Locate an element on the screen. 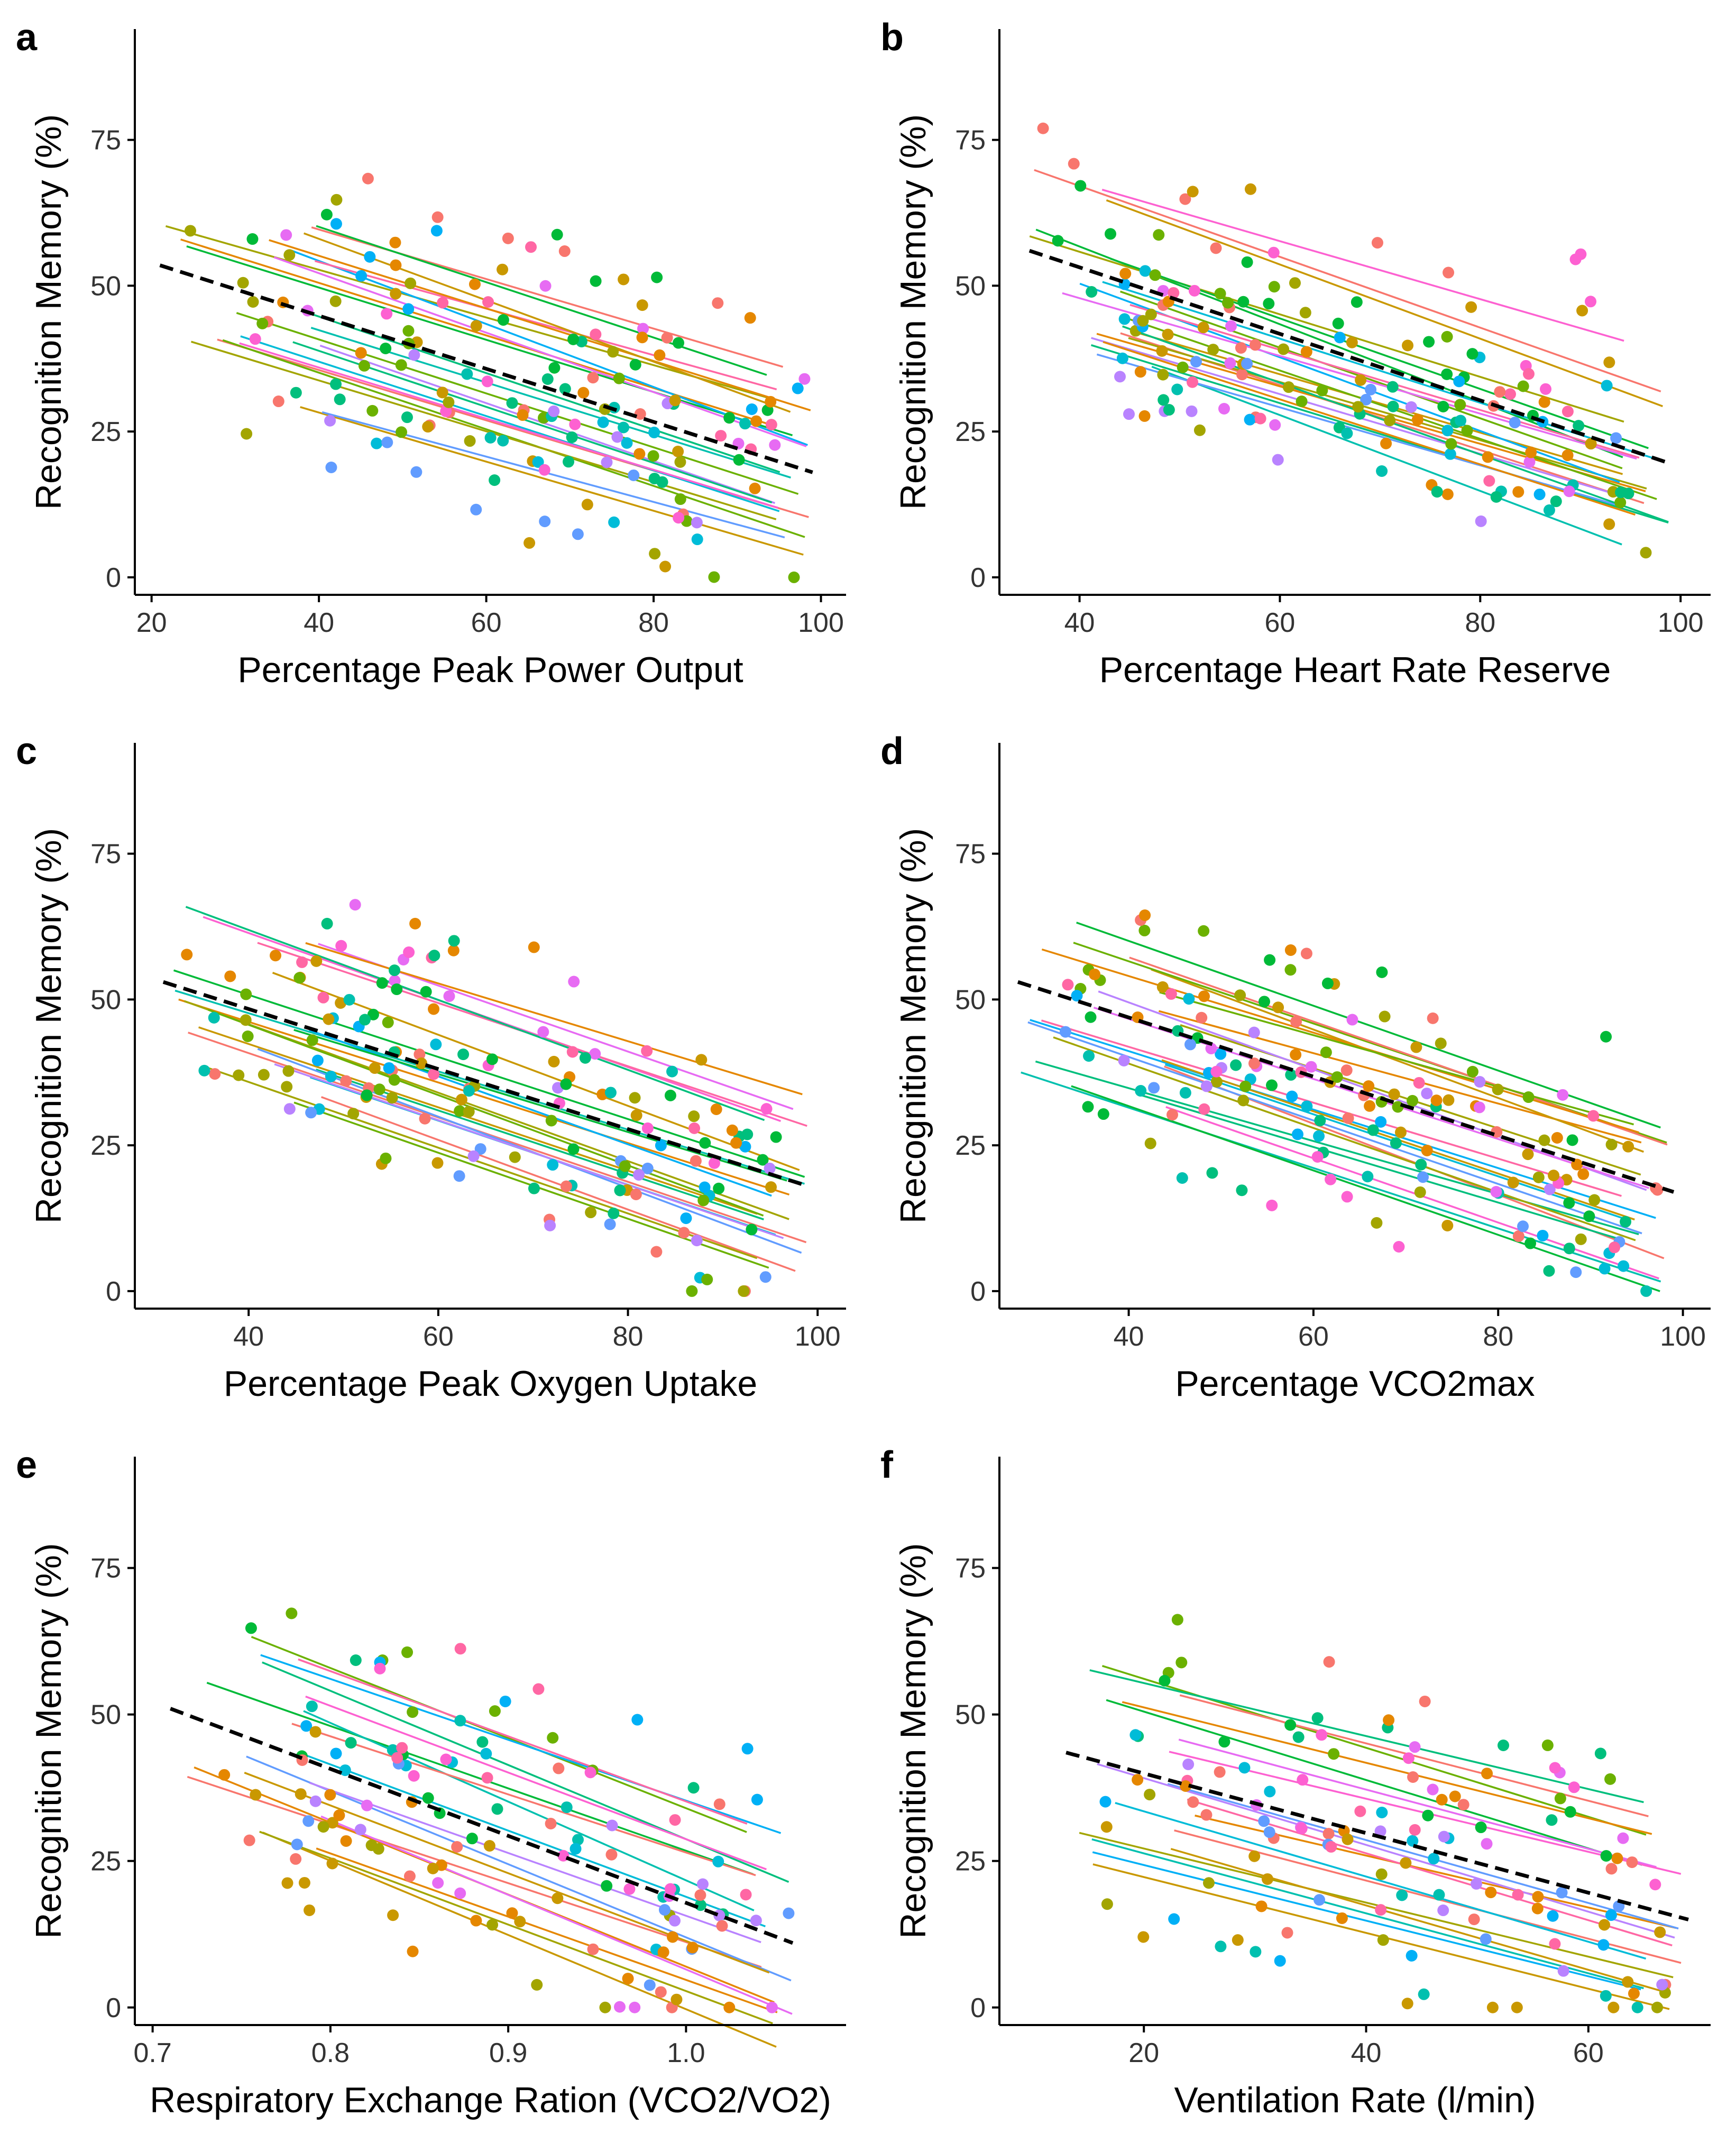 The width and height of the screenshot is (1736, 2153). x-tick-label: 20 is located at coordinates (1143, 2053).